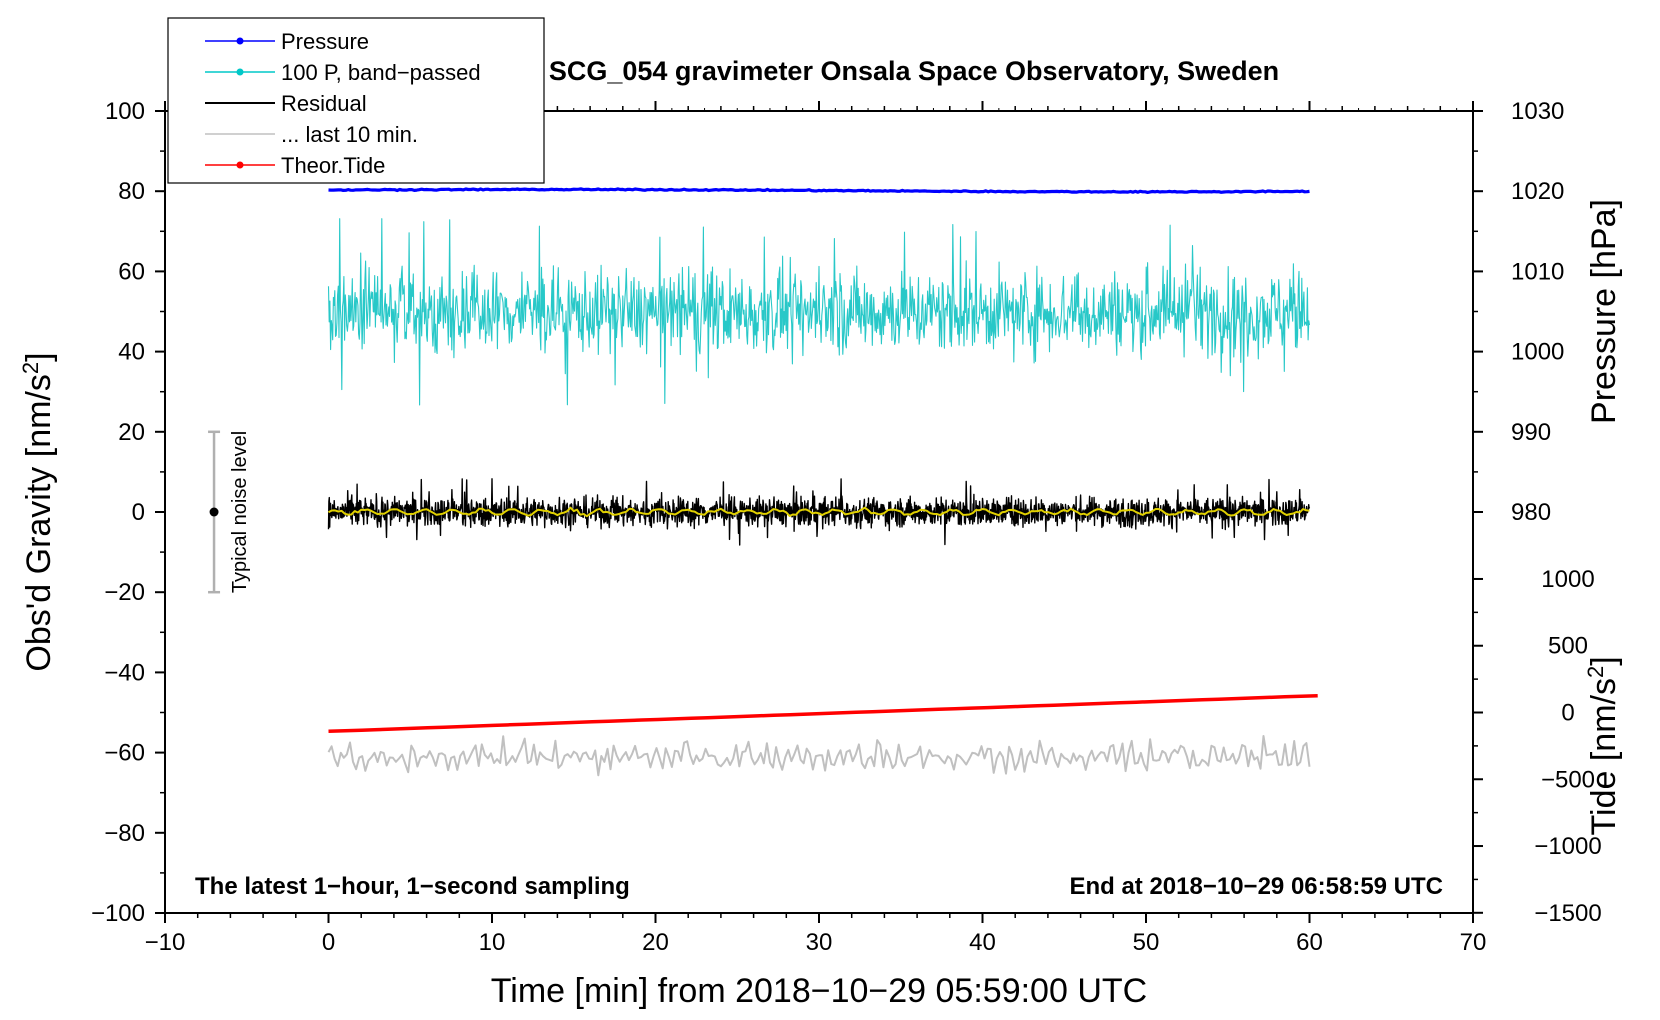 This screenshot has height=1020, width=1660. I want to click on x-tick-label: 30, so click(819, 942).